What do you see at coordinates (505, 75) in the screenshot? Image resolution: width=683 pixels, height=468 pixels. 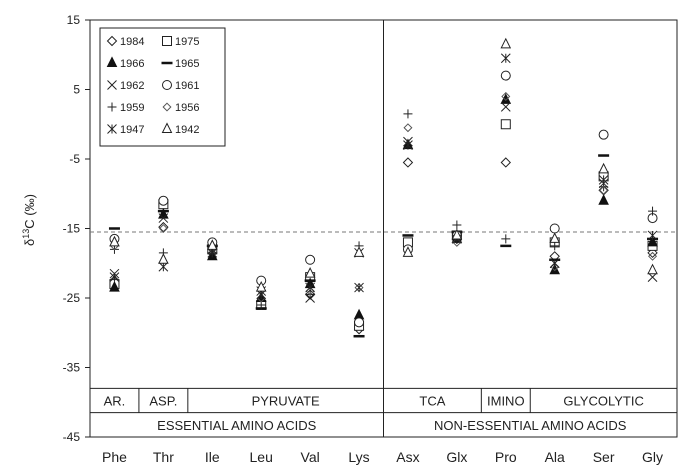 I see `point-1961-pro` at bounding box center [505, 75].